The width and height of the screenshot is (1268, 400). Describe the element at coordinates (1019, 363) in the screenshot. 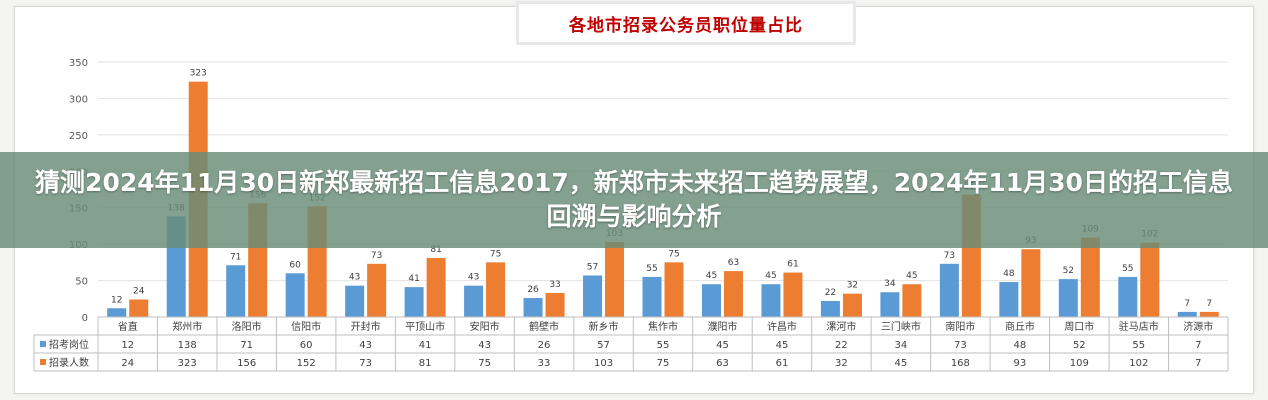

I see `table-cell: 93` at that location.